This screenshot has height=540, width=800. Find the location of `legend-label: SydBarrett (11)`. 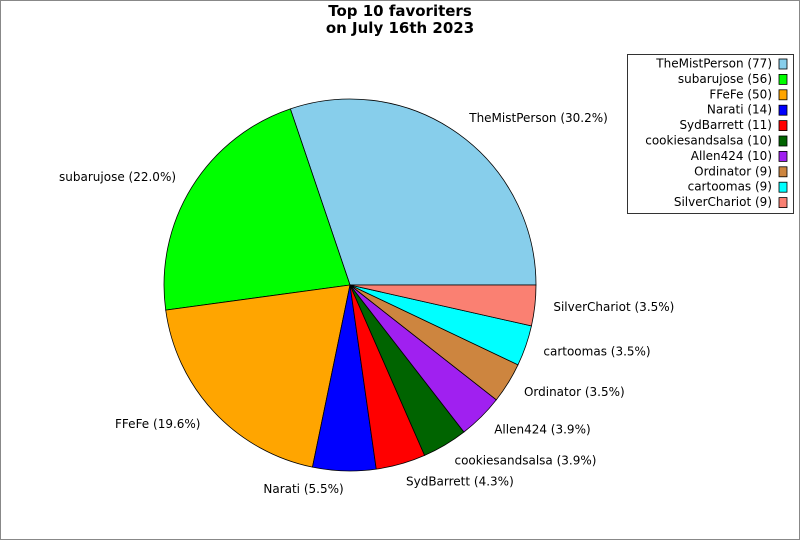

legend-label: SydBarrett (11) is located at coordinates (725, 125).